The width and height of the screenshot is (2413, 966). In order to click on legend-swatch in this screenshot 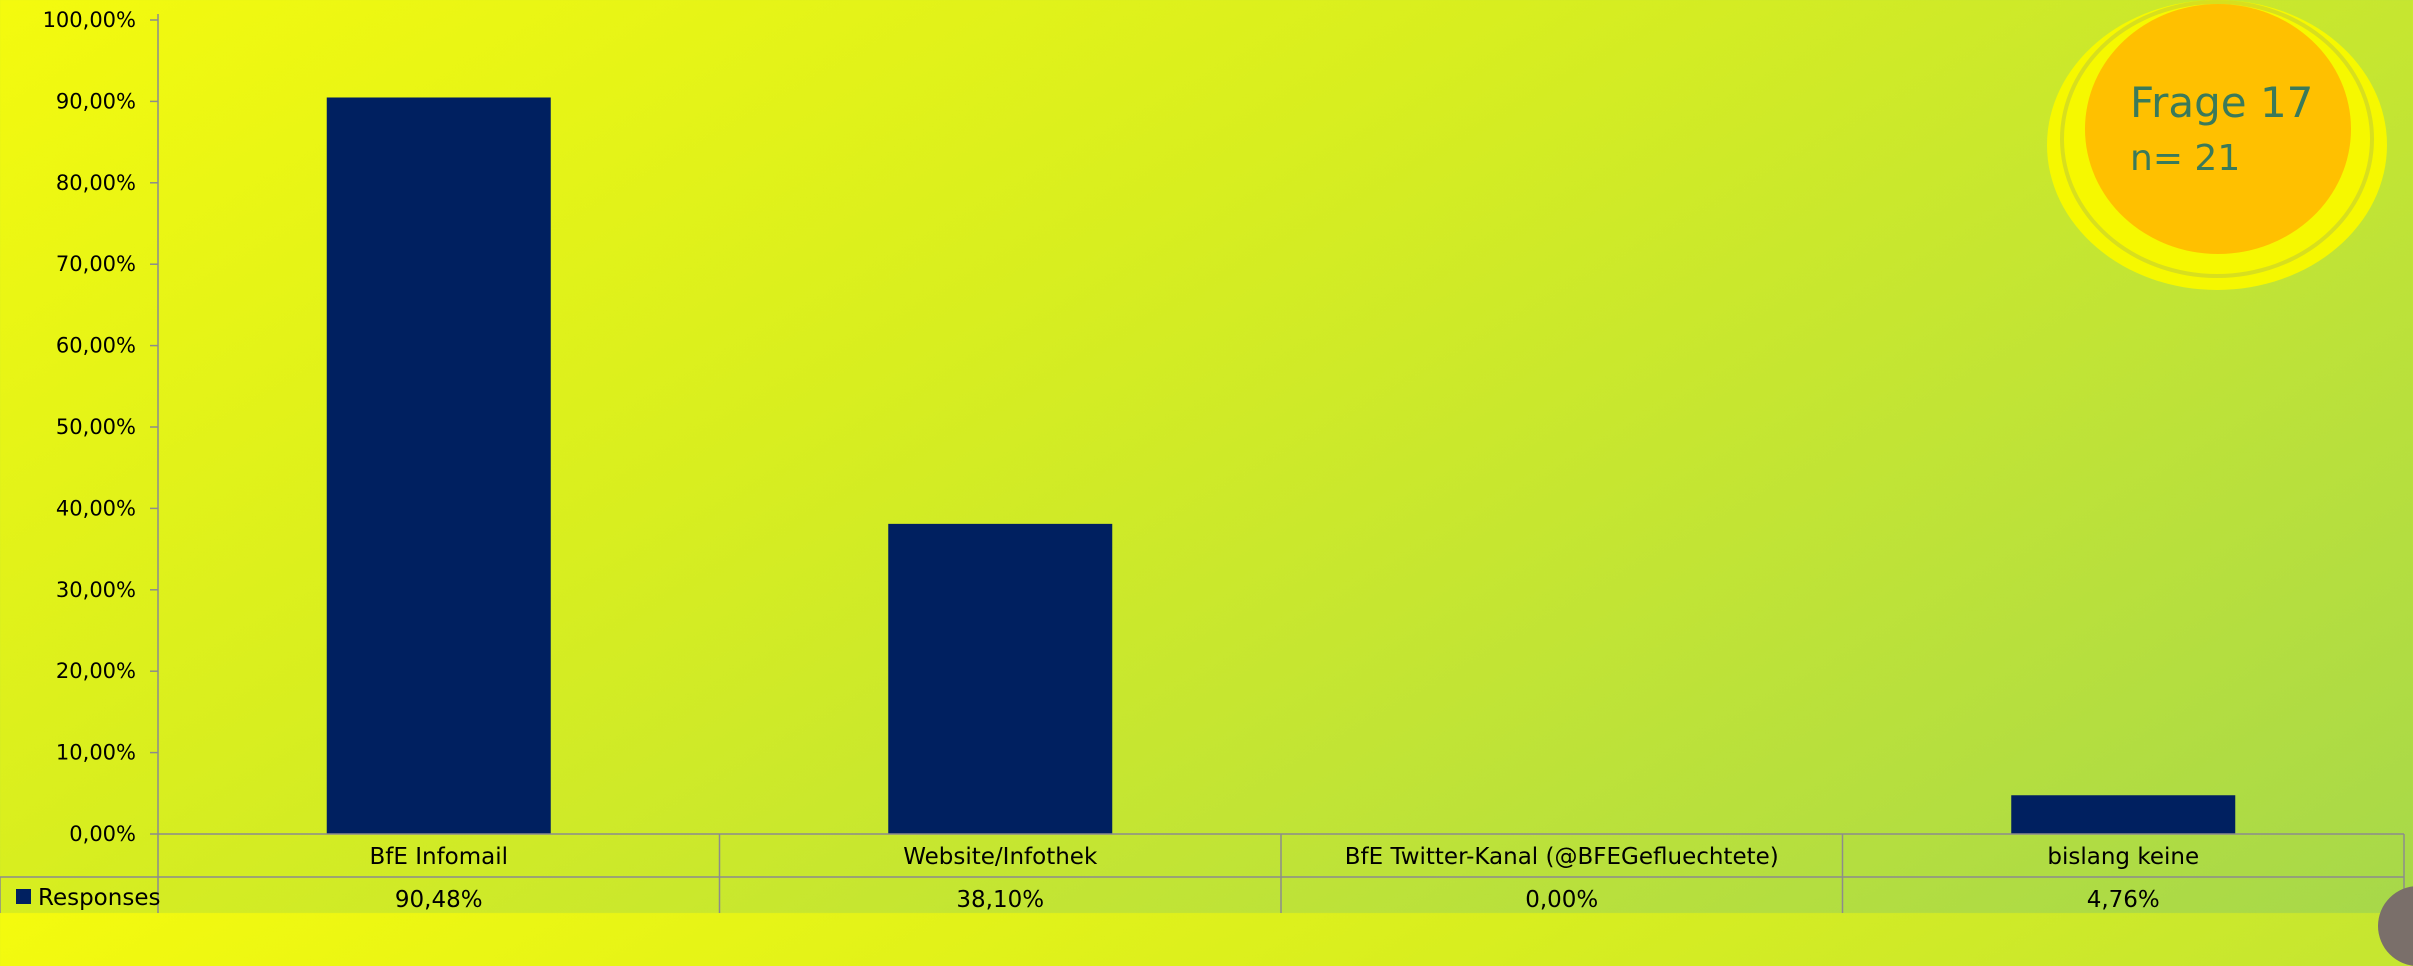, I will do `click(23, 896)`.